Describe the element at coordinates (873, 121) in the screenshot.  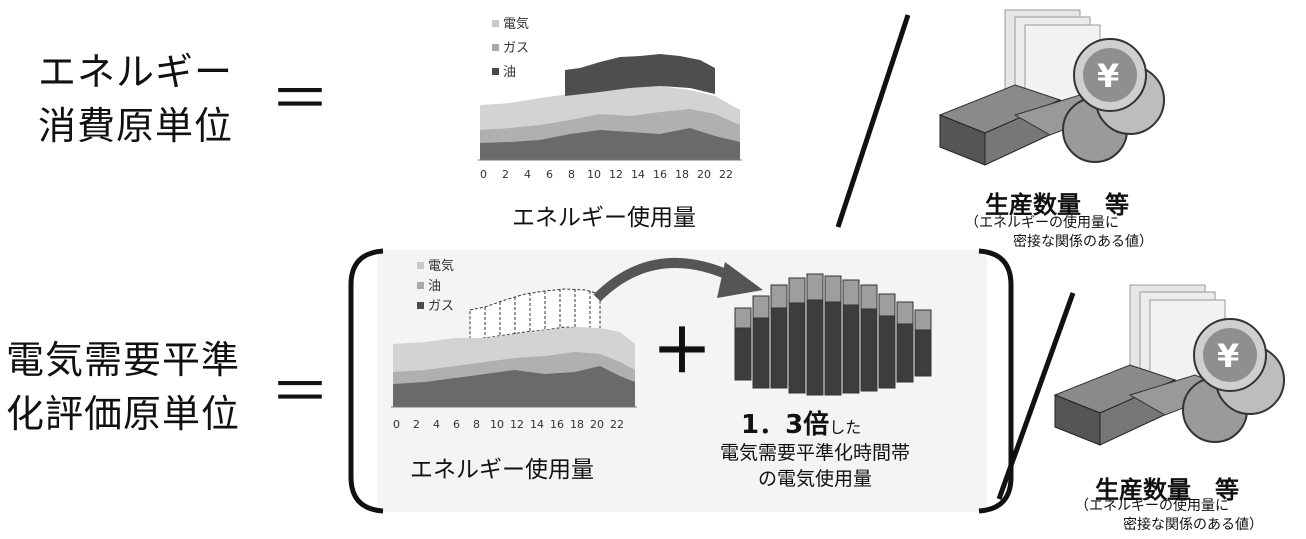
I see `top-divider-slash` at that location.